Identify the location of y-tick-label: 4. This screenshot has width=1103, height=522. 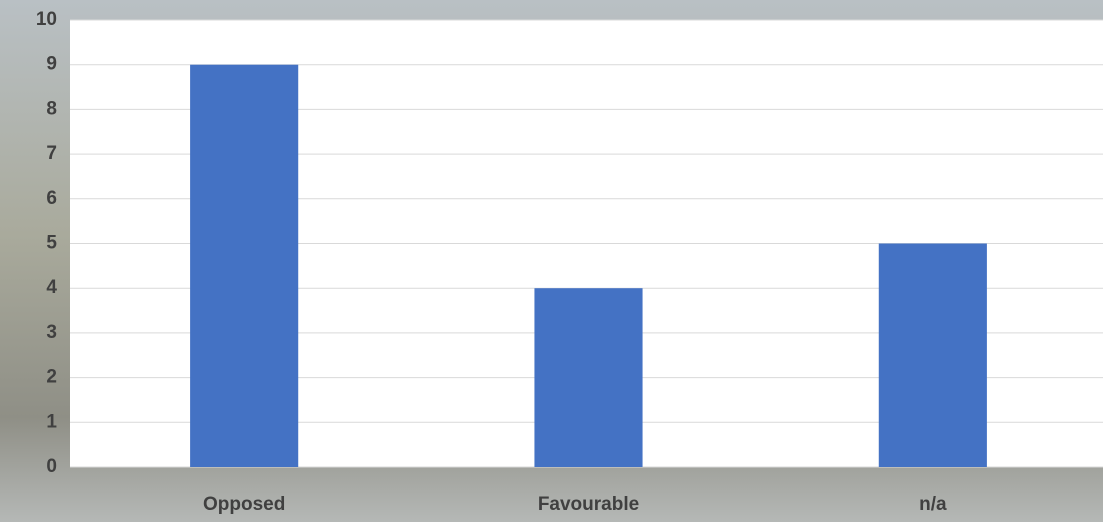
(51, 287).